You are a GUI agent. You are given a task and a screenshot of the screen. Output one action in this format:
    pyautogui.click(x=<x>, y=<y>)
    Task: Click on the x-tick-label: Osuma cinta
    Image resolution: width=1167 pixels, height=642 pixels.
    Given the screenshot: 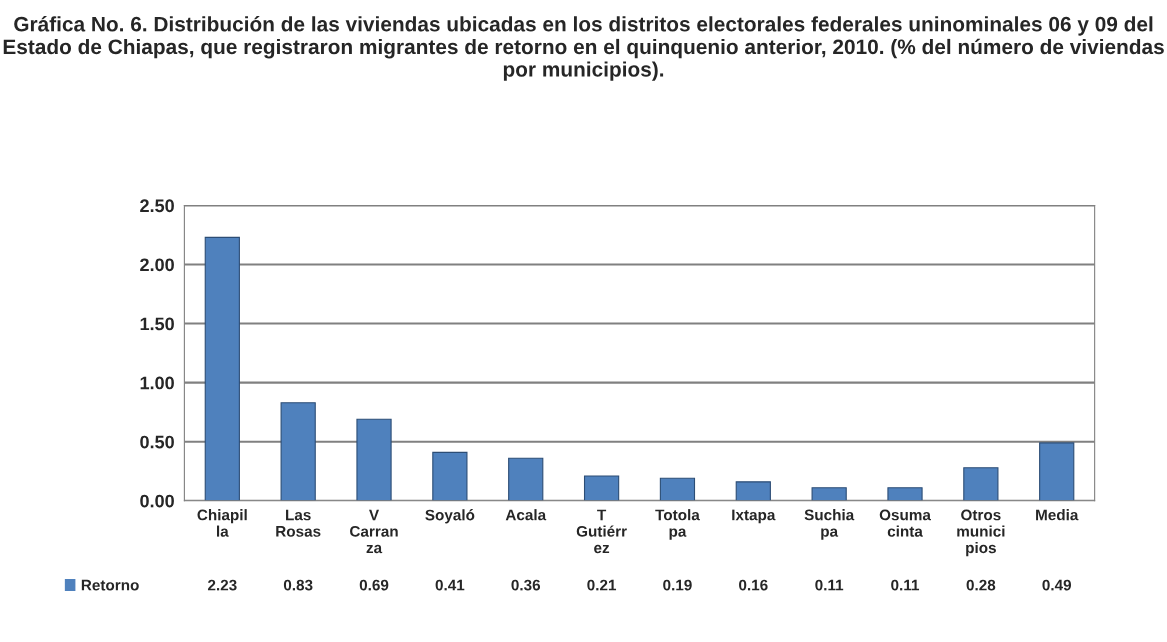 What is the action you would take?
    pyautogui.click(x=905, y=523)
    